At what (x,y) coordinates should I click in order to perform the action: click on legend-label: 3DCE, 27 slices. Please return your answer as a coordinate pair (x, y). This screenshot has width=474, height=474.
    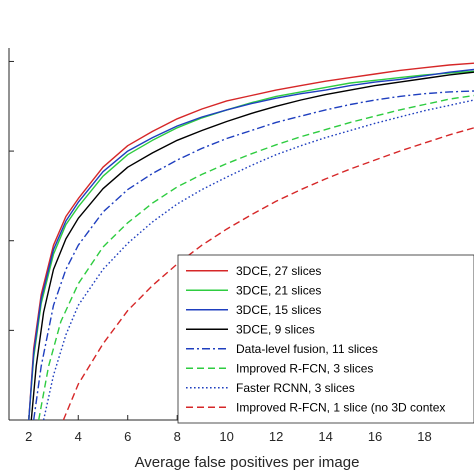
    Looking at the image, I should click on (278, 271).